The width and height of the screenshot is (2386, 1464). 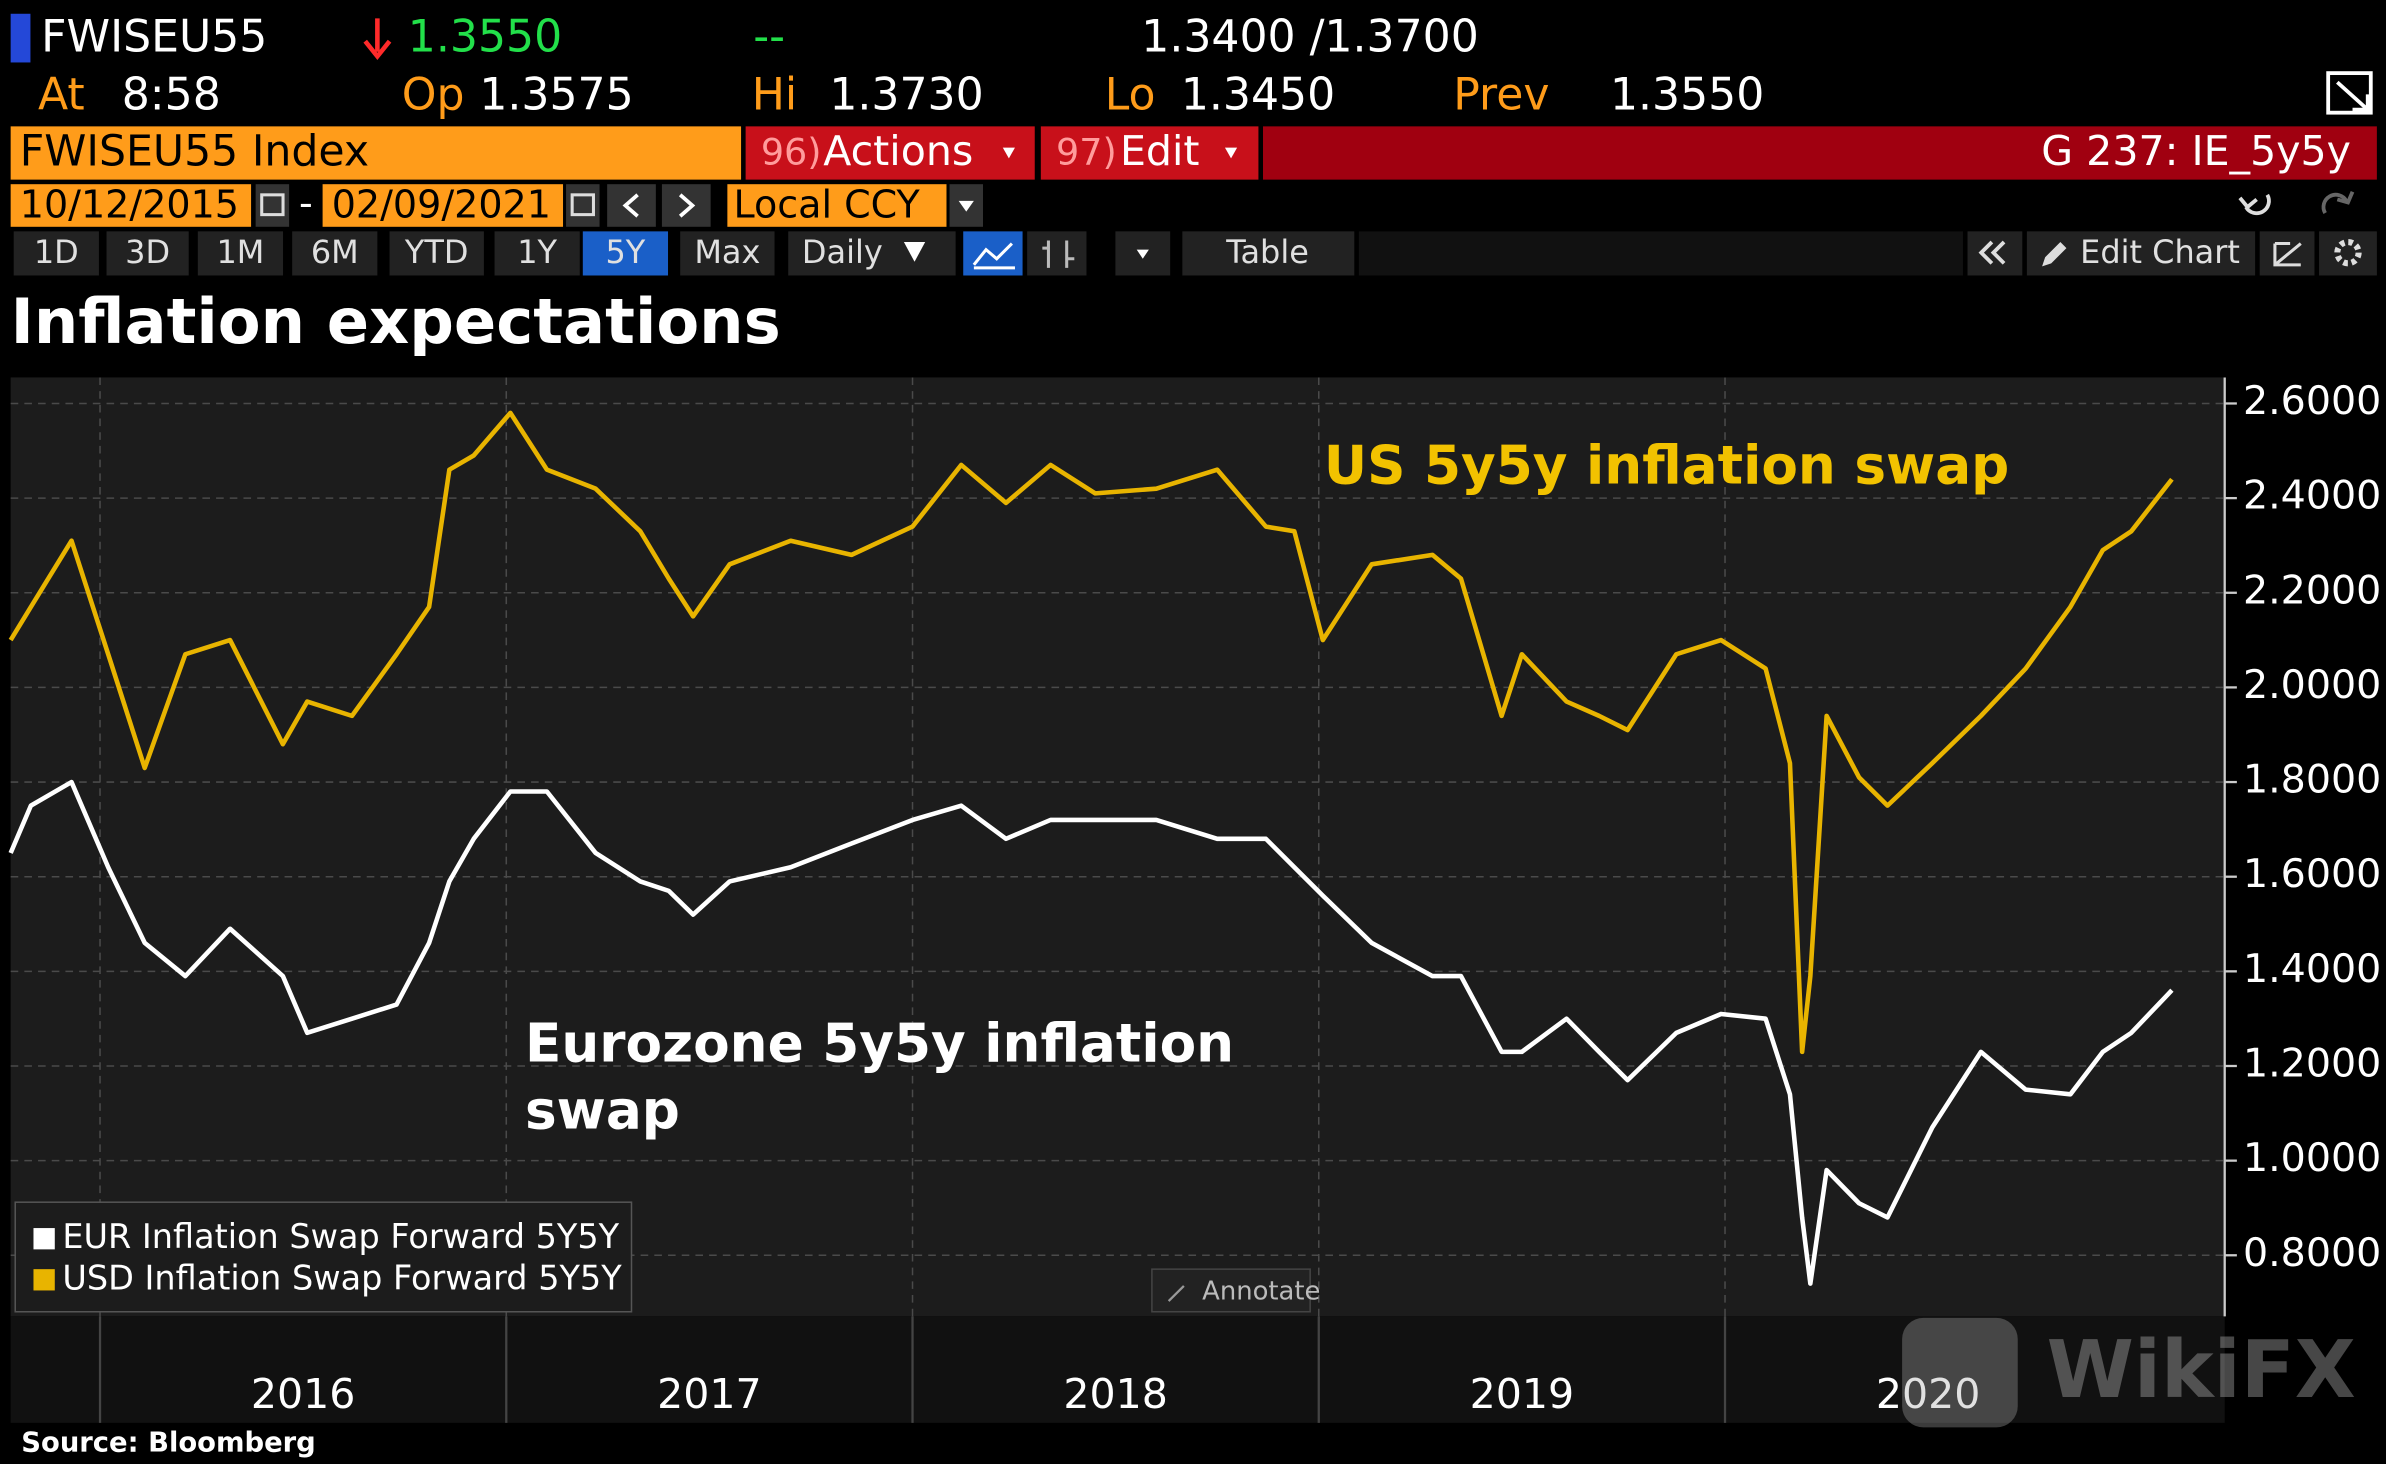 What do you see at coordinates (154, 37) in the screenshot?
I see `ticker: FWISEU55` at bounding box center [154, 37].